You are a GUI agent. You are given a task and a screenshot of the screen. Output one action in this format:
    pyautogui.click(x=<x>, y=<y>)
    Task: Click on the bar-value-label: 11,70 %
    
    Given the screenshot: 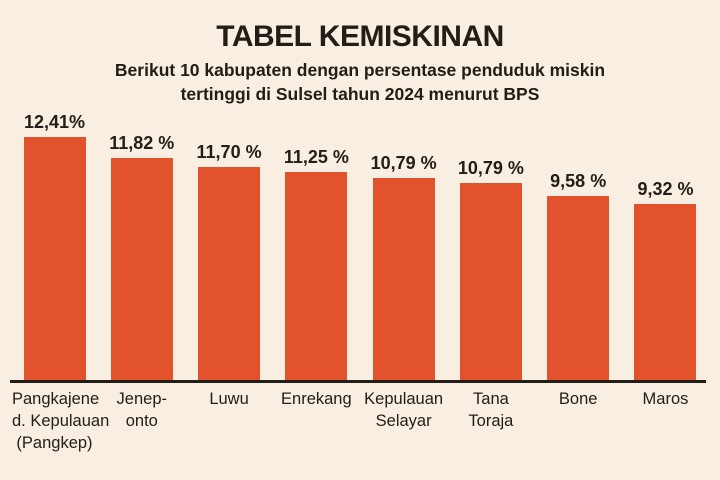 What is the action you would take?
    pyautogui.click(x=229, y=152)
    